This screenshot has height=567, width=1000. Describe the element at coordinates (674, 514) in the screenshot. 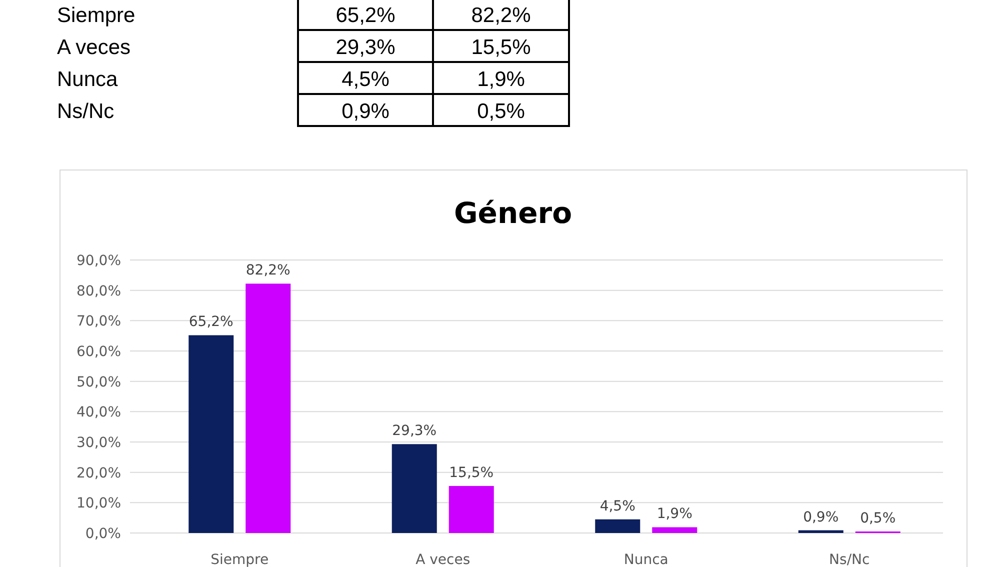

I see `data-label: 1,9%` at that location.